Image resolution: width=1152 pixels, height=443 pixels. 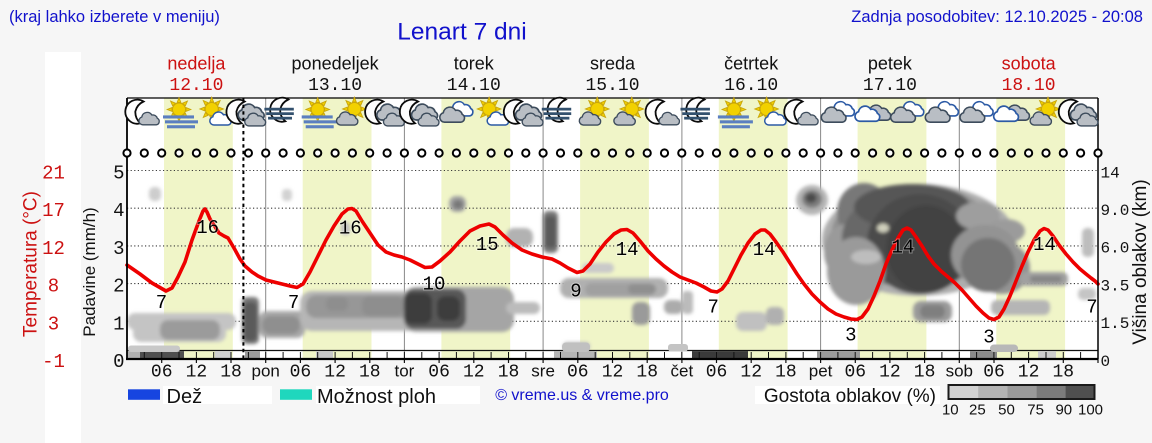 I want to click on svg-text: 100, so click(x=1090, y=410).